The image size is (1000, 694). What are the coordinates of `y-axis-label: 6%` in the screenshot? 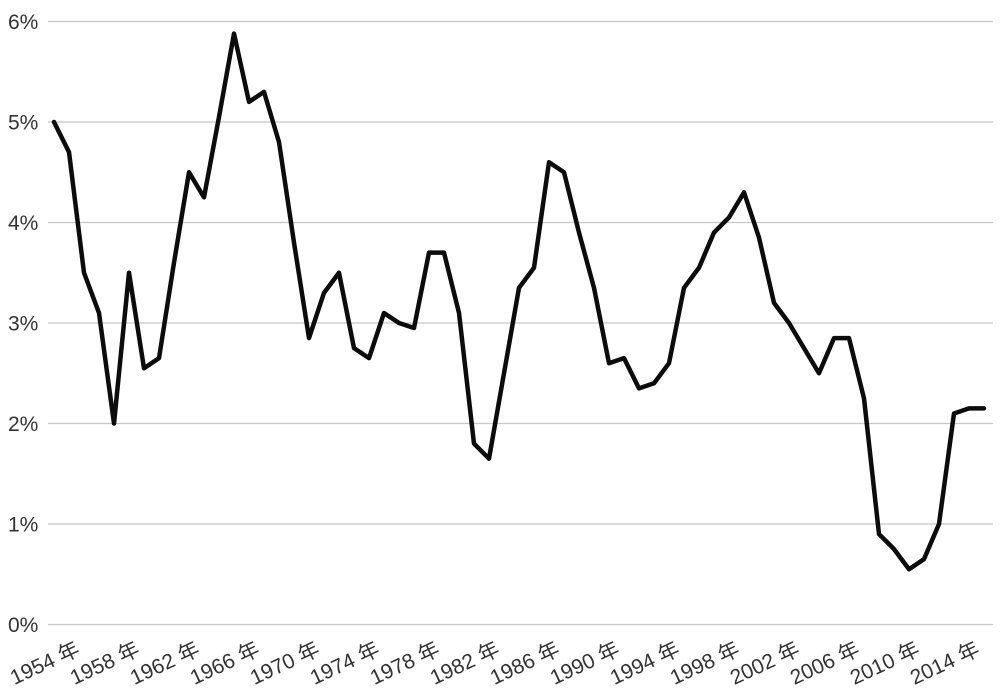 It's located at (23, 22).